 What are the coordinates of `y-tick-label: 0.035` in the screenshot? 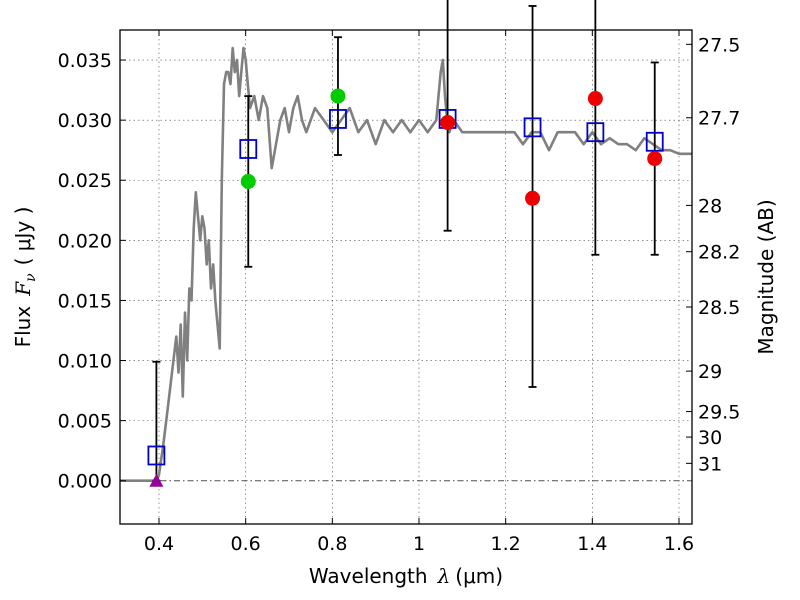 It's located at (85, 61).